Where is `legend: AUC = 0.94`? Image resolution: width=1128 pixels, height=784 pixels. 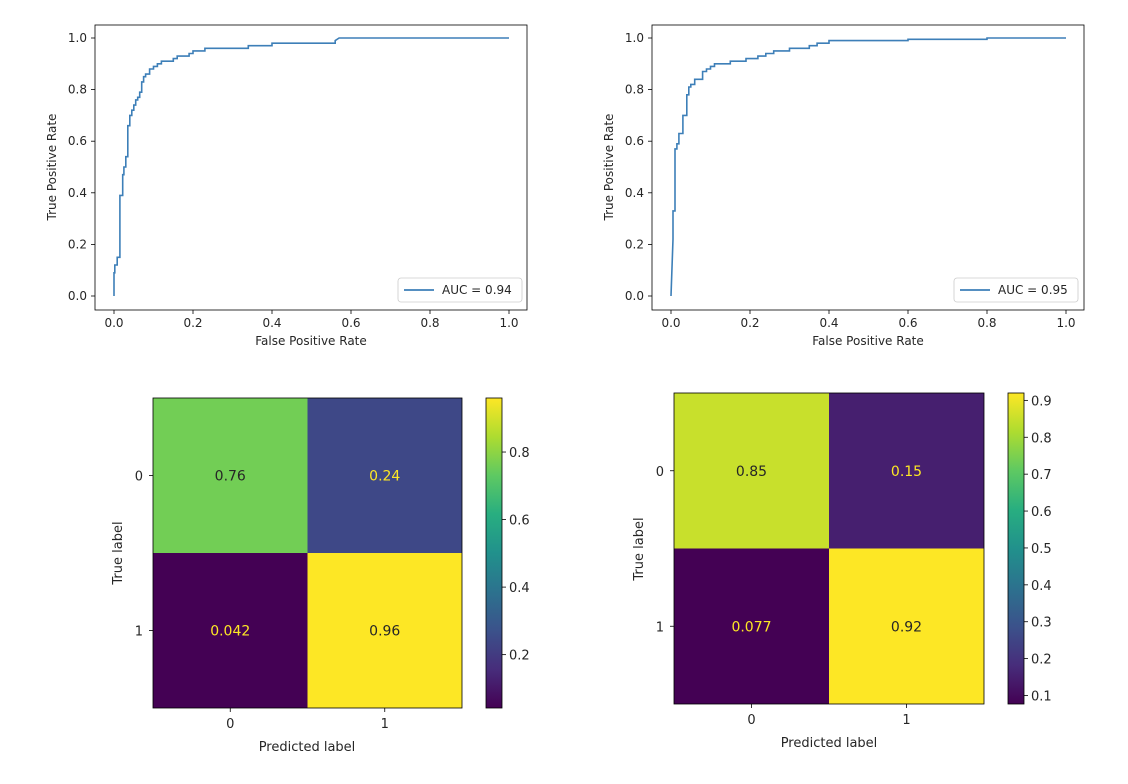
legend: AUC = 0.94 is located at coordinates (460, 290).